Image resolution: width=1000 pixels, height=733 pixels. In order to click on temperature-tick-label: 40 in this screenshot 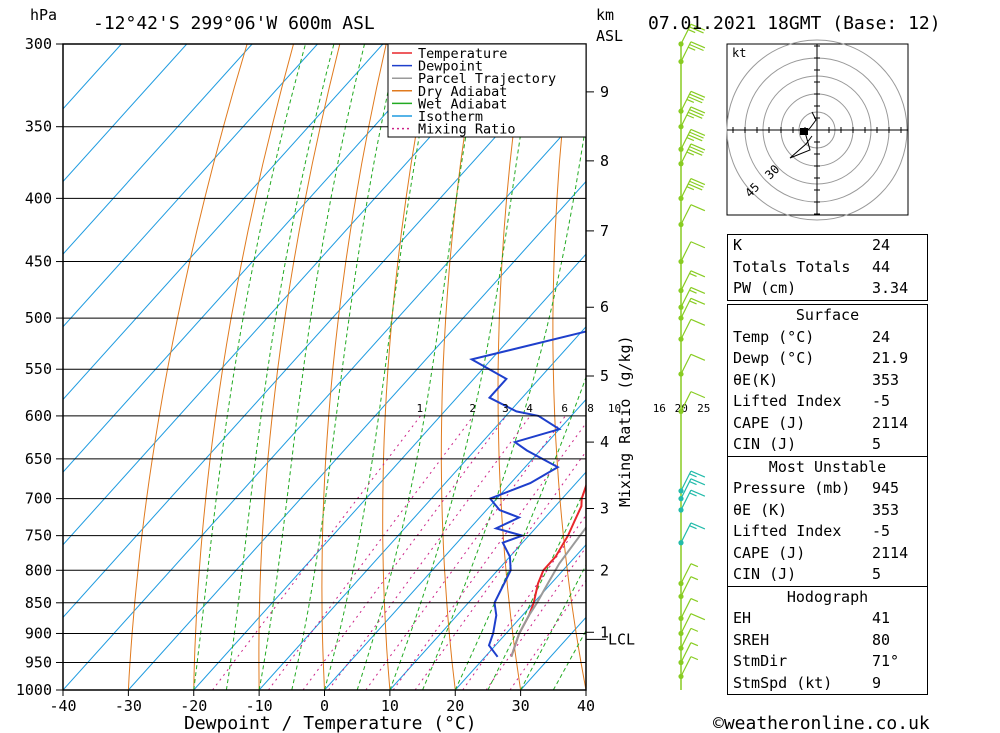, I will do `click(586, 706)`.